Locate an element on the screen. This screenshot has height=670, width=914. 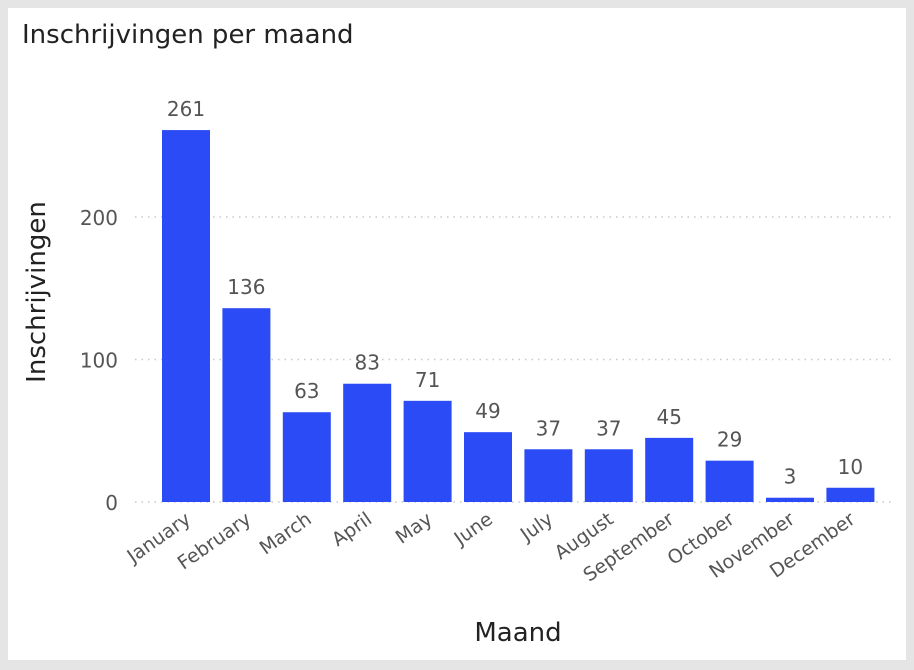
x-tick-label: April is located at coordinates (352, 529).